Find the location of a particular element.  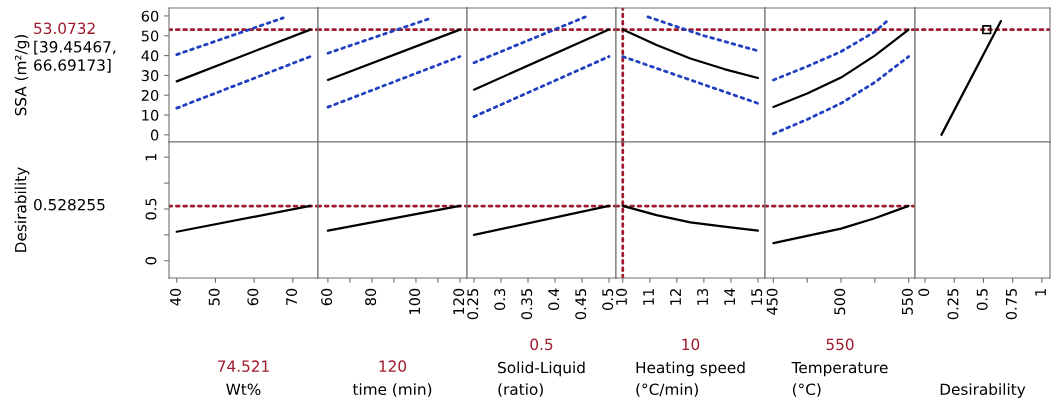

x-axis-title: time (min) is located at coordinates (392, 390).